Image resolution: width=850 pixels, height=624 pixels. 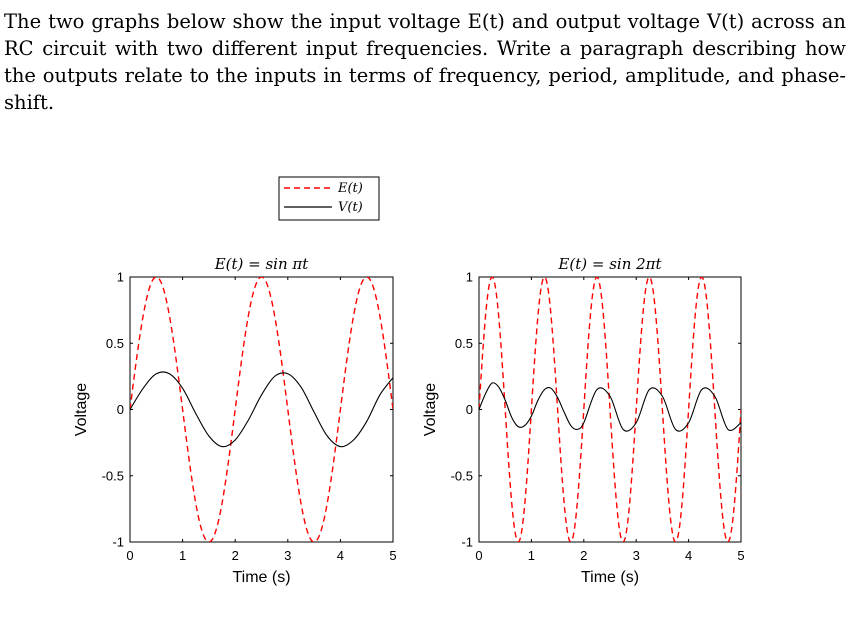 I want to click on left-xtick-label: 1, so click(x=182, y=555).